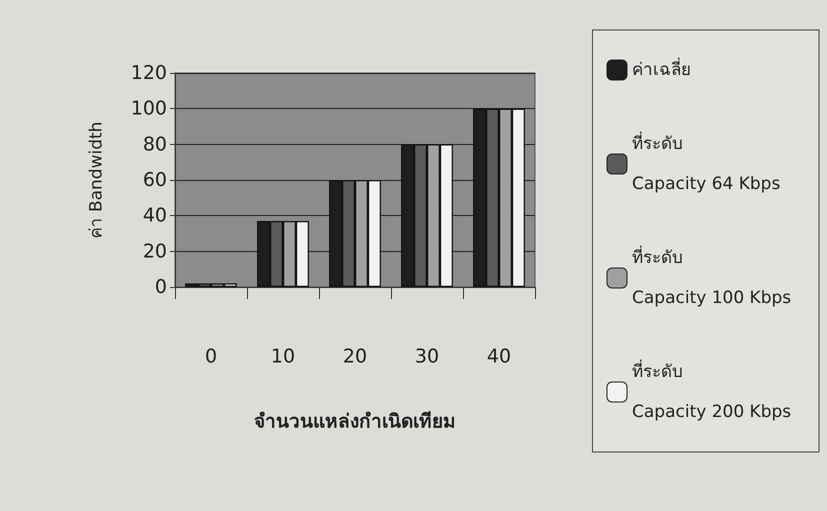  What do you see at coordinates (355, 357) in the screenshot?
I see `x-tick-label: 20` at bounding box center [355, 357].